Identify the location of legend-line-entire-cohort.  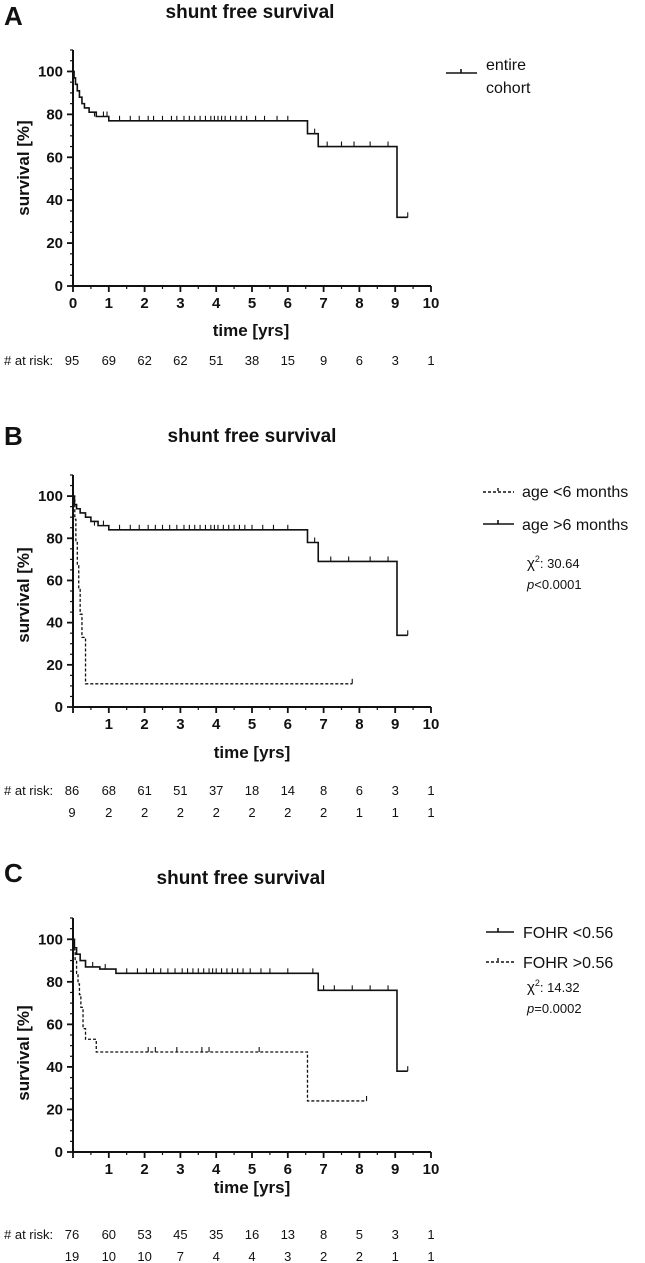
(461, 71).